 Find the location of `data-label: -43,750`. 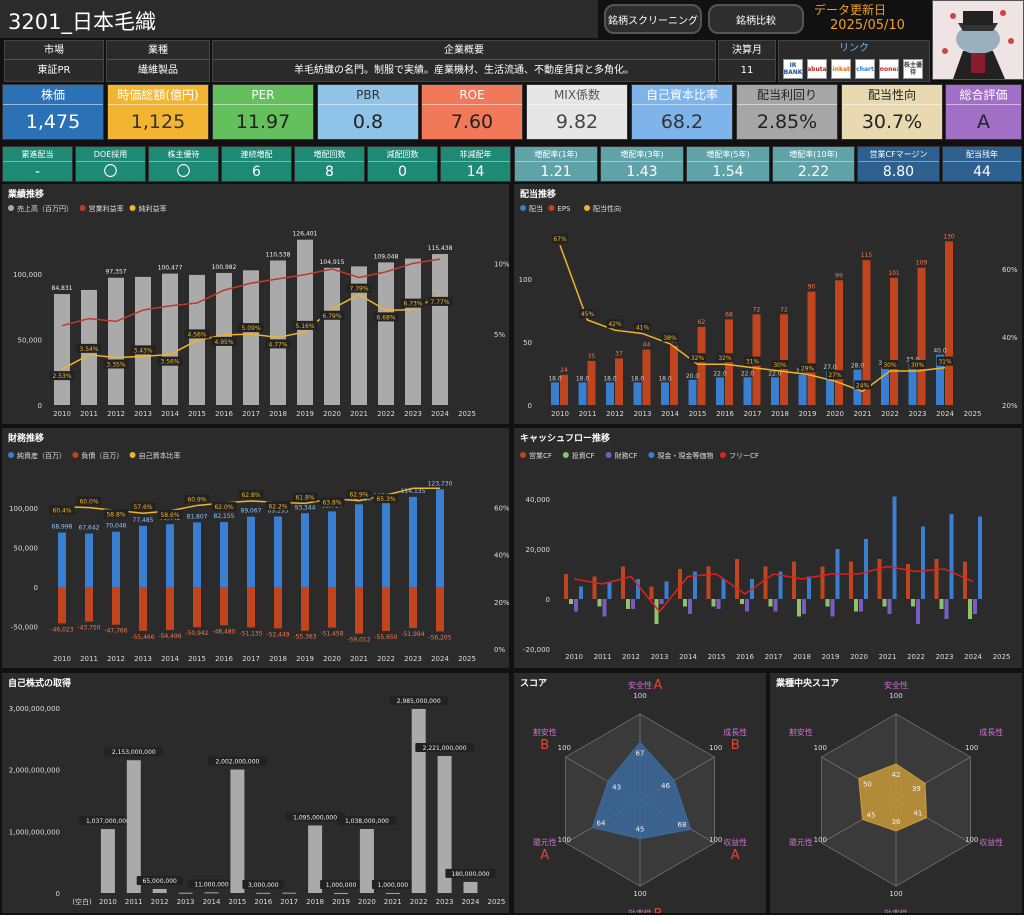

data-label: -43,750 is located at coordinates (88, 628).